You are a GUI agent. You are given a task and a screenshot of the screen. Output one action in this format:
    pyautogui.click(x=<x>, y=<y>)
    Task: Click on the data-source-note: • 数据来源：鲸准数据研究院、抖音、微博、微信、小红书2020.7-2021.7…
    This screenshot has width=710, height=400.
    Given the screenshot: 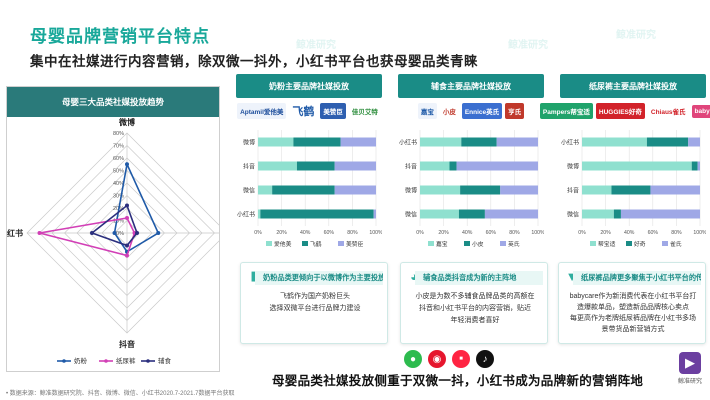 What is the action you would take?
    pyautogui.click(x=120, y=394)
    